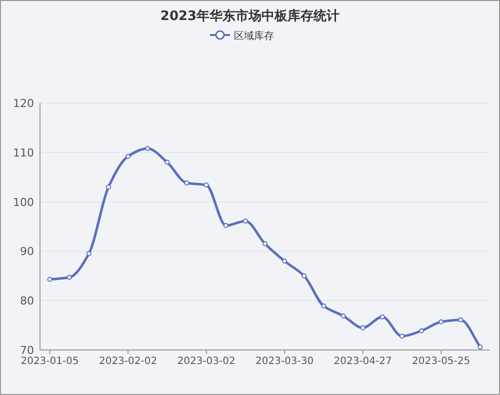  Describe the element at coordinates (363, 361) in the screenshot. I see `x-tick-label: 2023-04-27` at that location.